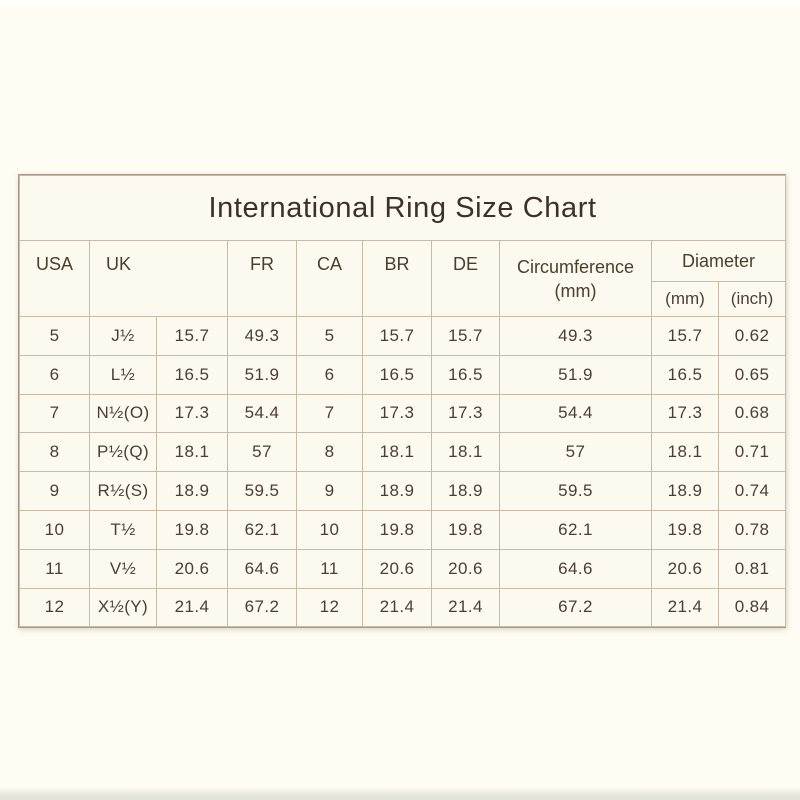 The height and width of the screenshot is (800, 800). What do you see at coordinates (685, 336) in the screenshot?
I see `cell-diameter-mm: 15.7` at bounding box center [685, 336].